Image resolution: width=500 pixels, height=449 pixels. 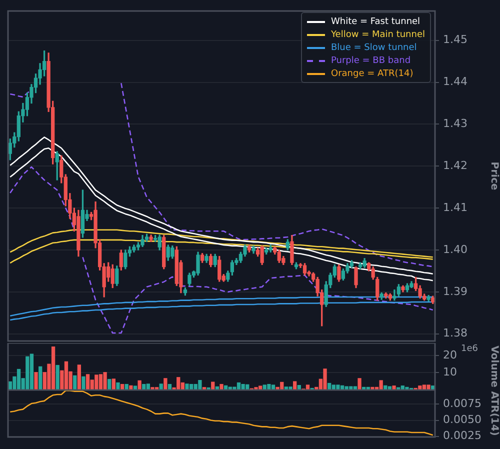 I want to click on y-tick-label: 0.0050, so click(x=462, y=419).